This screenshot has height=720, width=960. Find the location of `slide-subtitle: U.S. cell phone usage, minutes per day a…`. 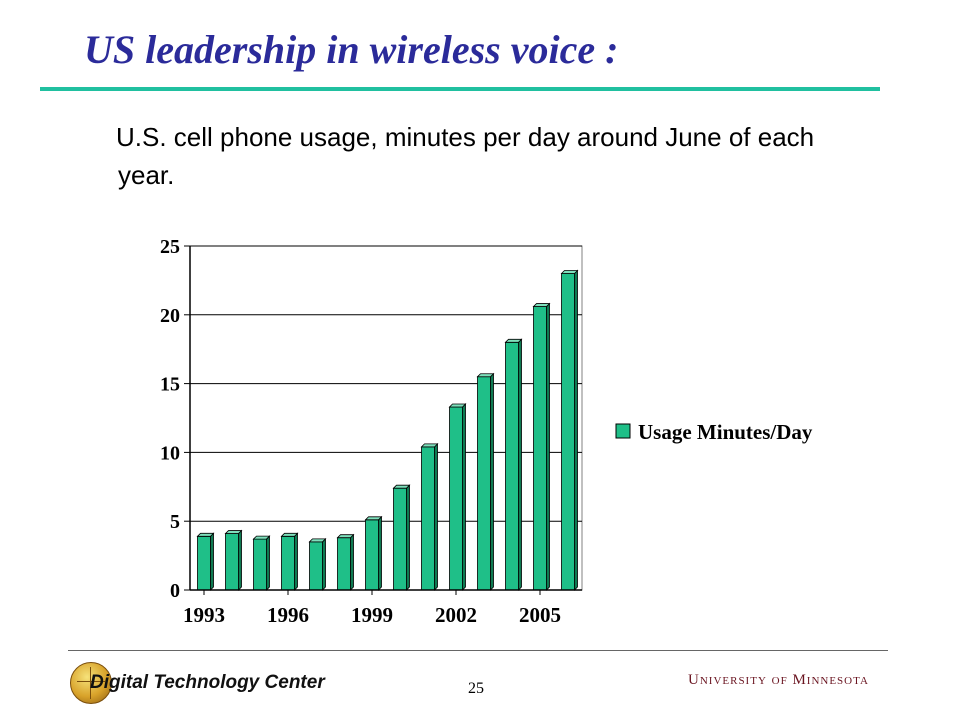

slide-subtitle: U.S. cell phone usage, minutes per day a… is located at coordinates (465, 156).